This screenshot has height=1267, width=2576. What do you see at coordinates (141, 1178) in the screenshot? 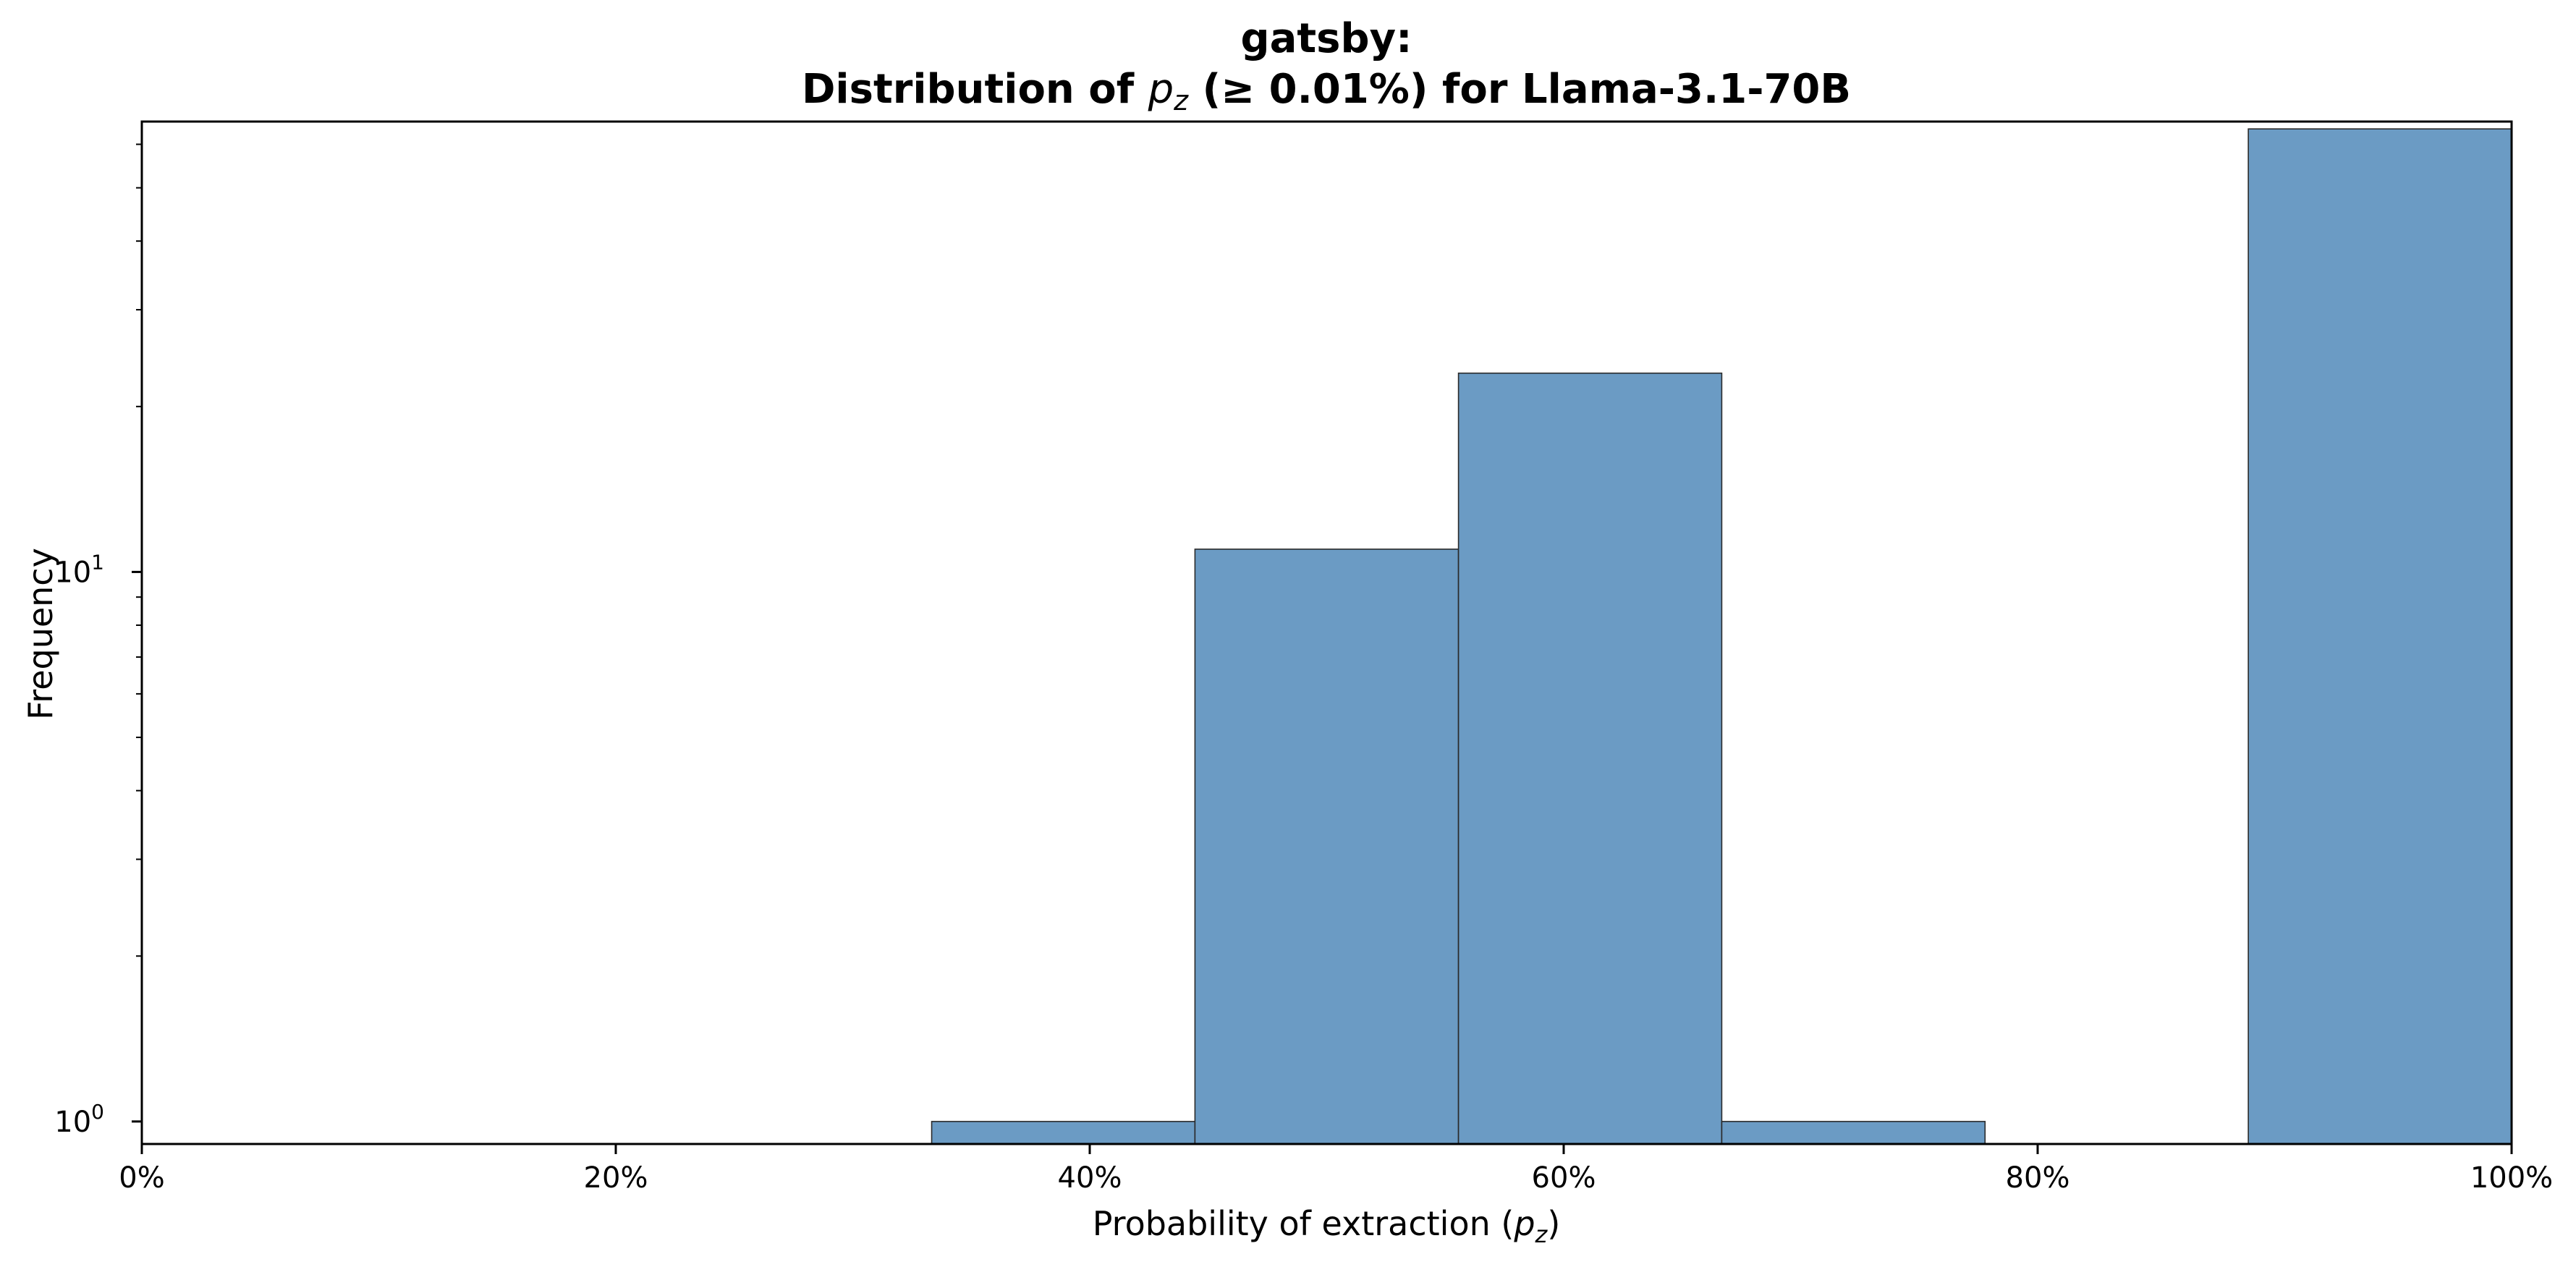
I see `x-tick-label: 0%` at bounding box center [141, 1178].